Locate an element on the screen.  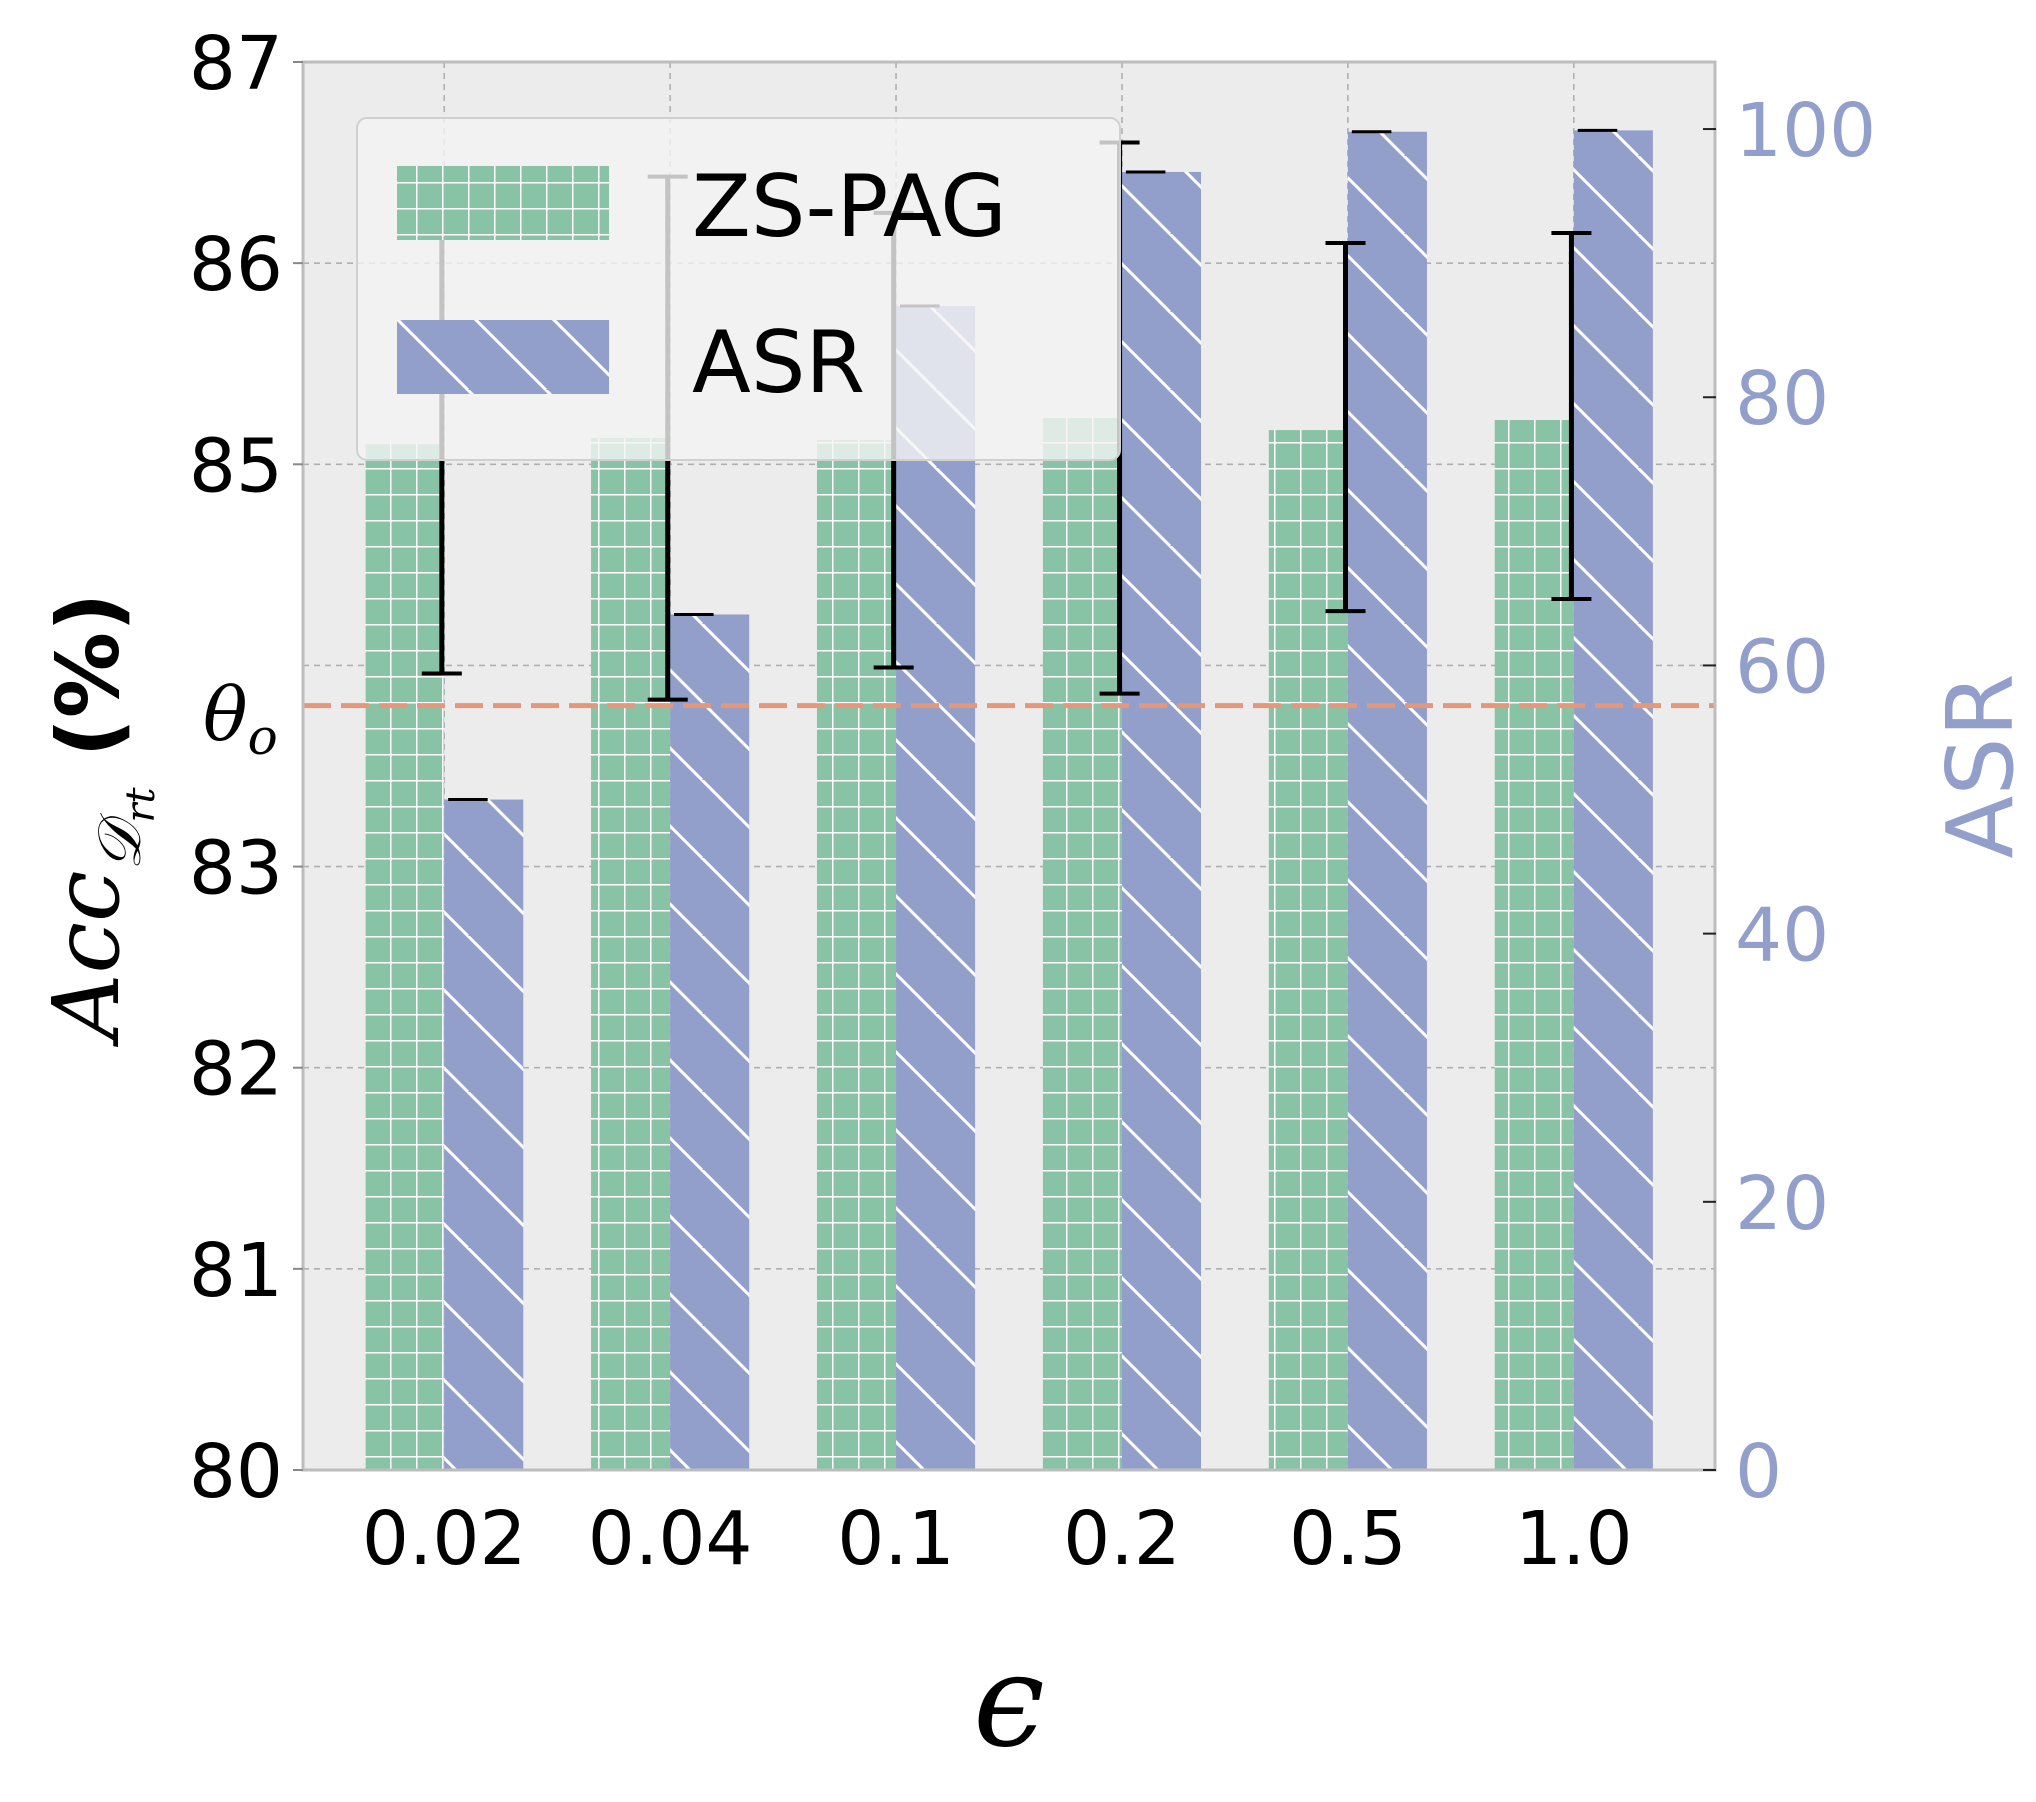
left-tick-label: 82 is located at coordinates (236, 1070).